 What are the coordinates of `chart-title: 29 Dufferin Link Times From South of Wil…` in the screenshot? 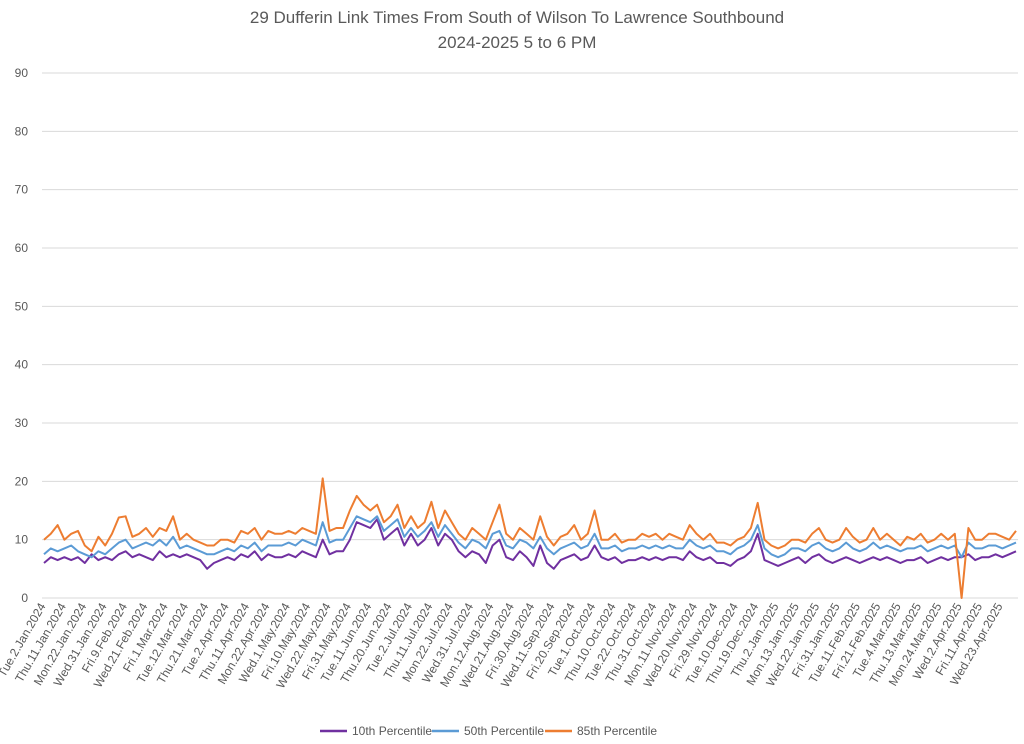 It's located at (517, 17).